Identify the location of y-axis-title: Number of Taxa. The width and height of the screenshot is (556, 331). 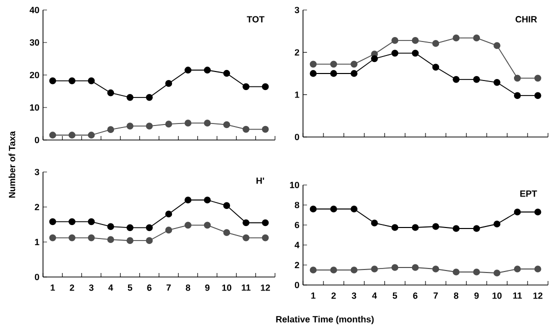
(12, 164).